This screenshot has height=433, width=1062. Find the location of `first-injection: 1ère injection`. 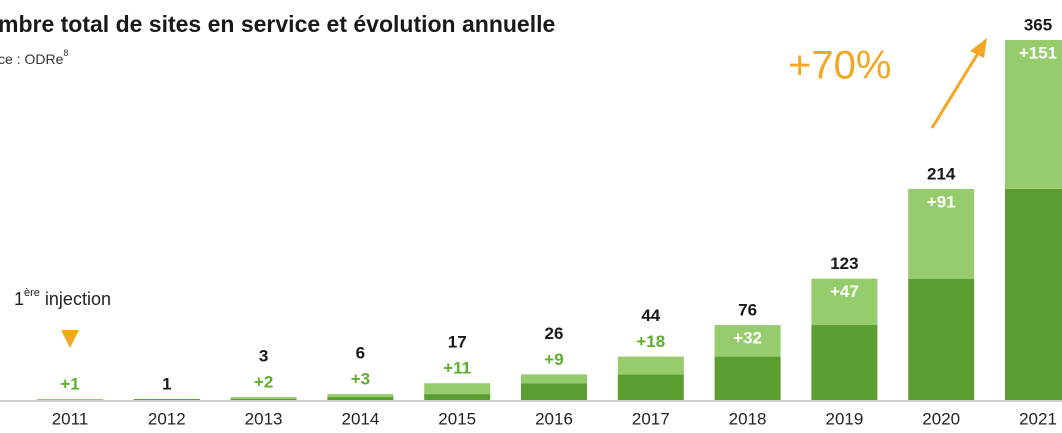

first-injection: 1ère injection is located at coordinates (62, 298).